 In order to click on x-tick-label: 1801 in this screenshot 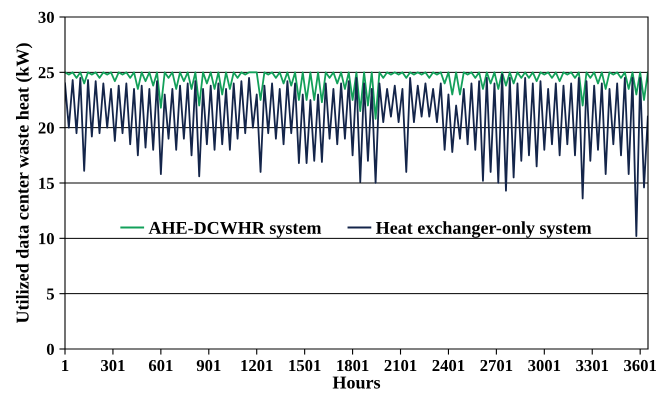, I will do `click(352, 366)`.